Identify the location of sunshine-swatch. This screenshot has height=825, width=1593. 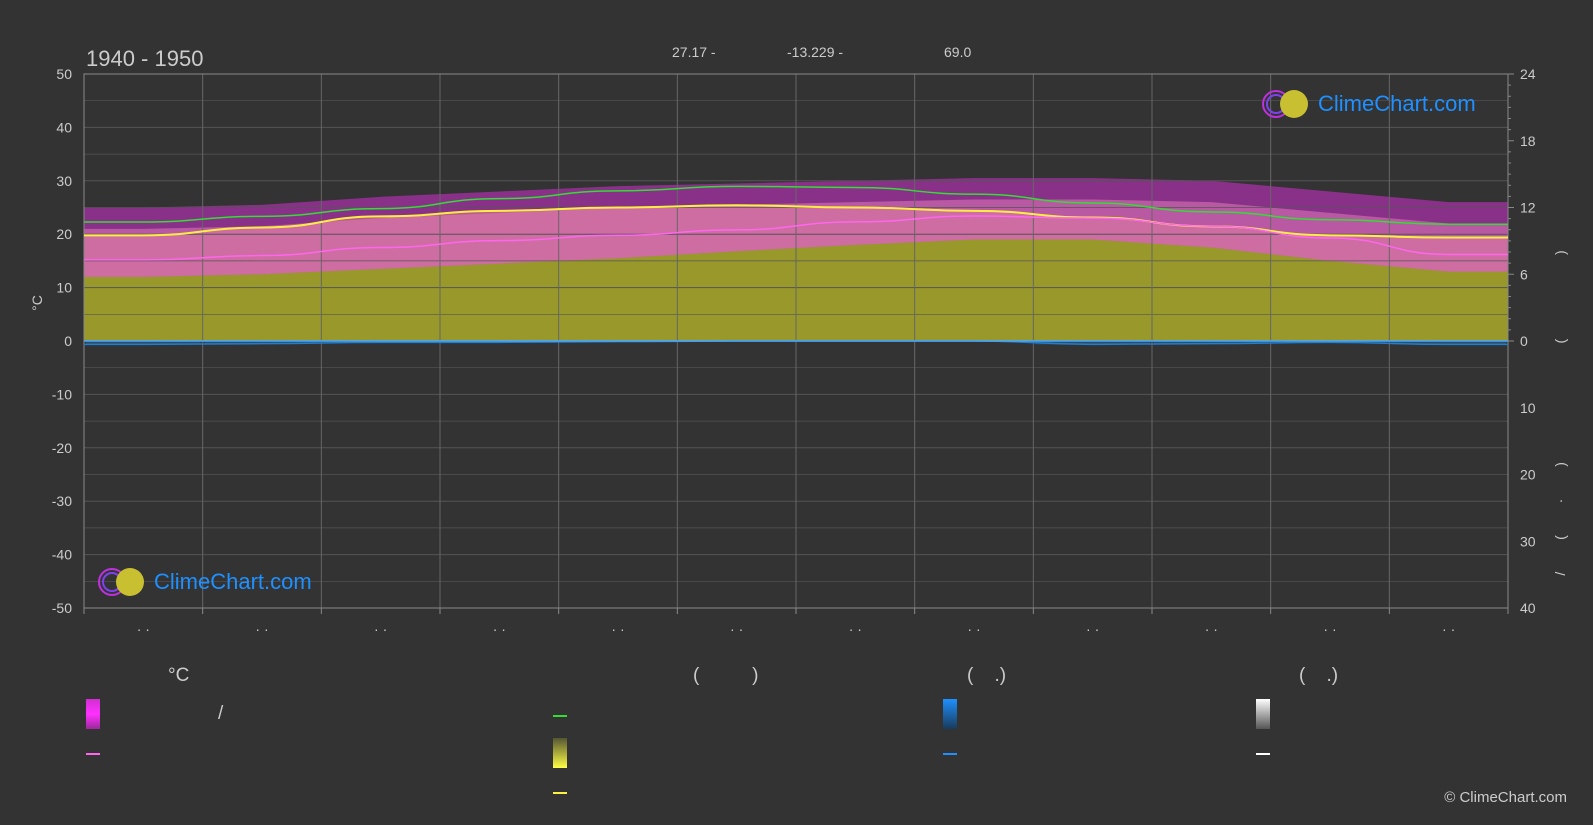
(560, 753).